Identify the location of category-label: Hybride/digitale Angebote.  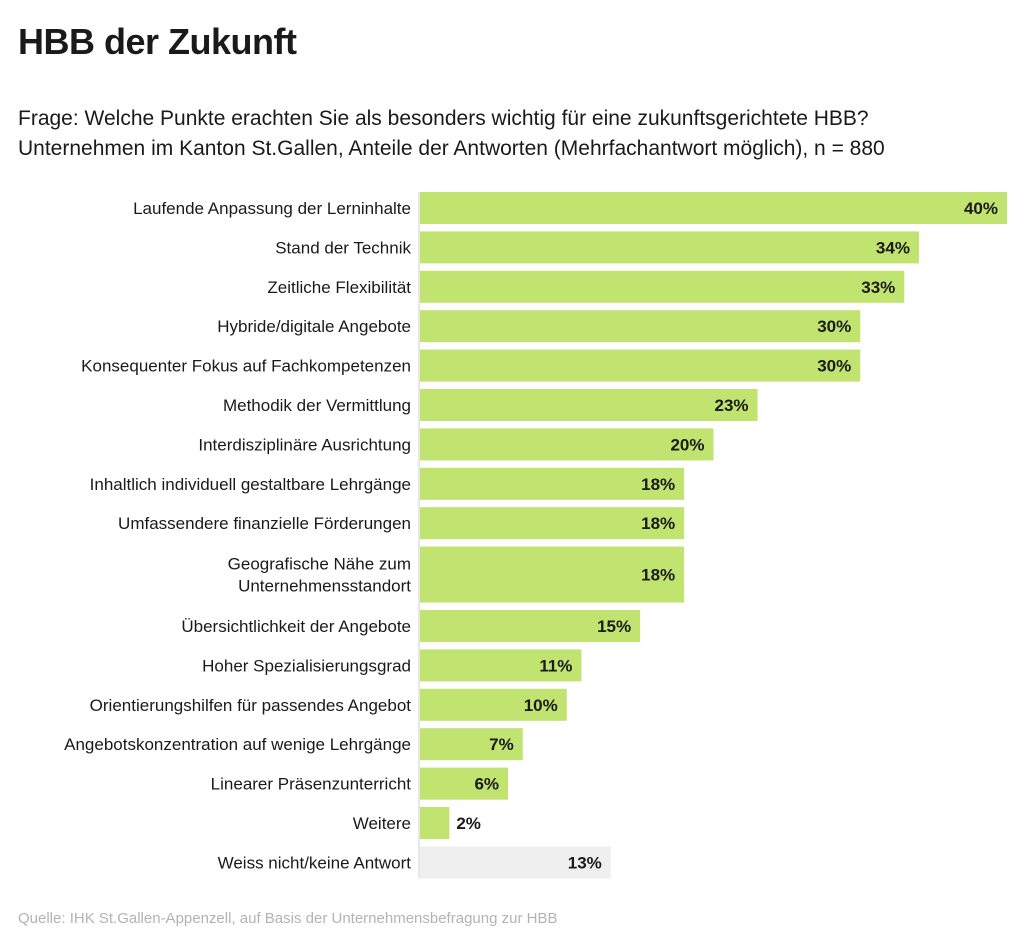
(314, 326).